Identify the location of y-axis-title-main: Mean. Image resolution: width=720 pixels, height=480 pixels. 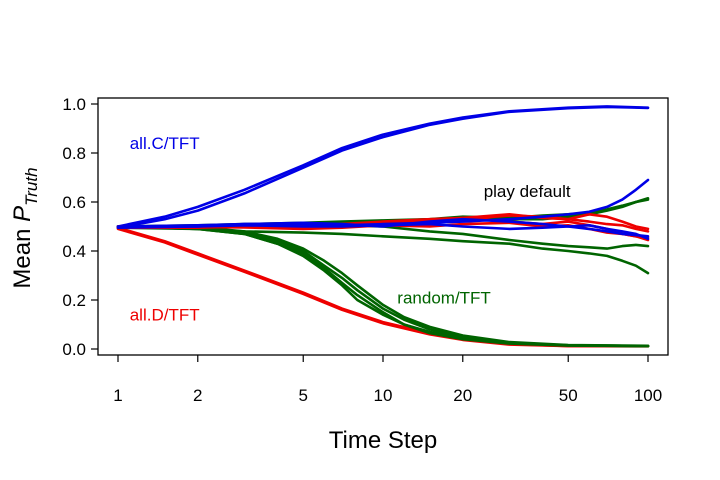
(22, 255).